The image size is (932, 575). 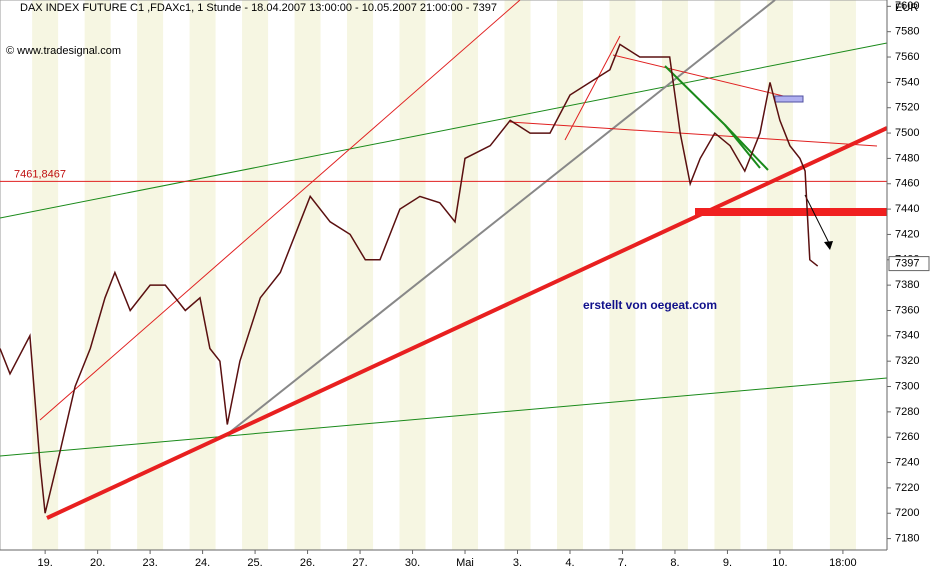 What do you see at coordinates (907, 234) in the screenshot?
I see `y-tick-label: 7420` at bounding box center [907, 234].